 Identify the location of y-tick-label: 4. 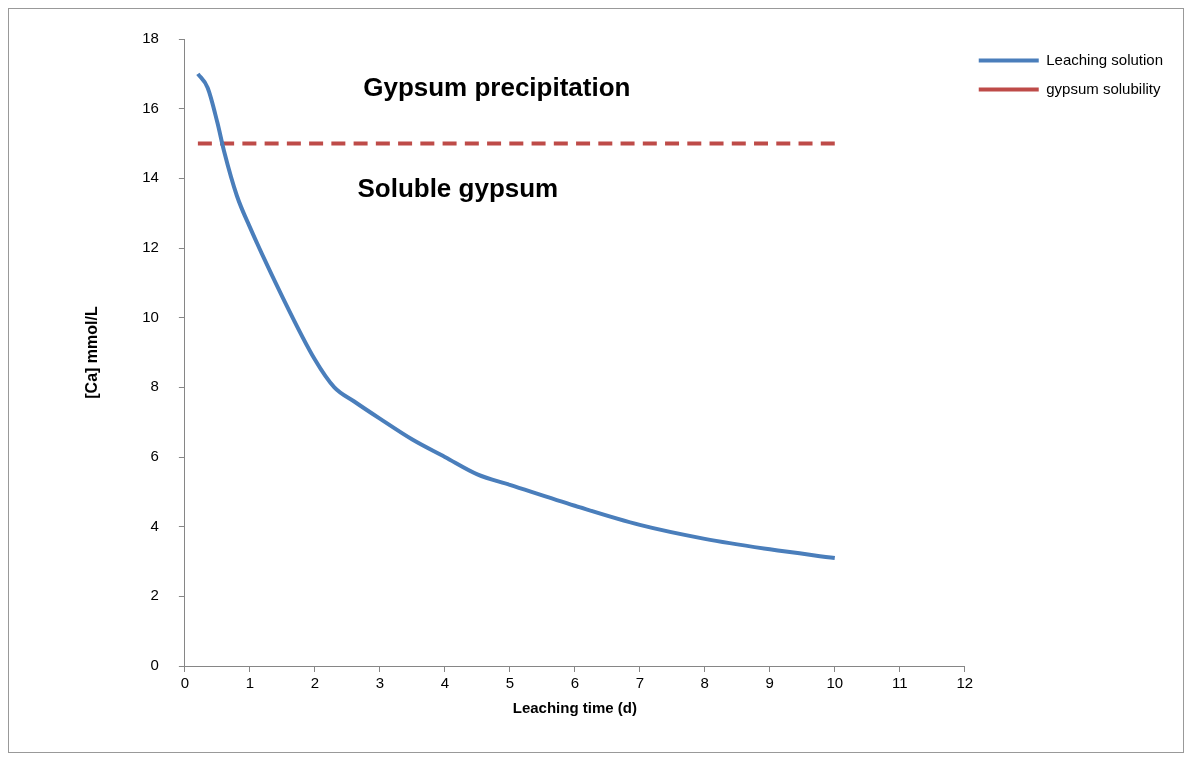
(154, 525).